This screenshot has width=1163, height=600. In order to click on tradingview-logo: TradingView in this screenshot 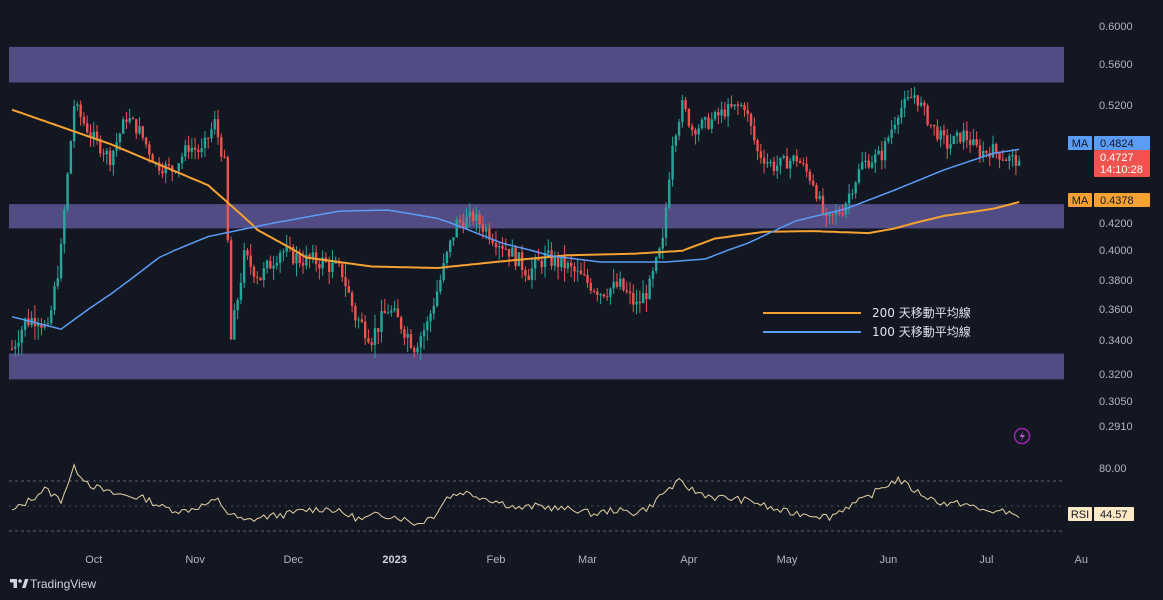, I will do `click(53, 584)`.